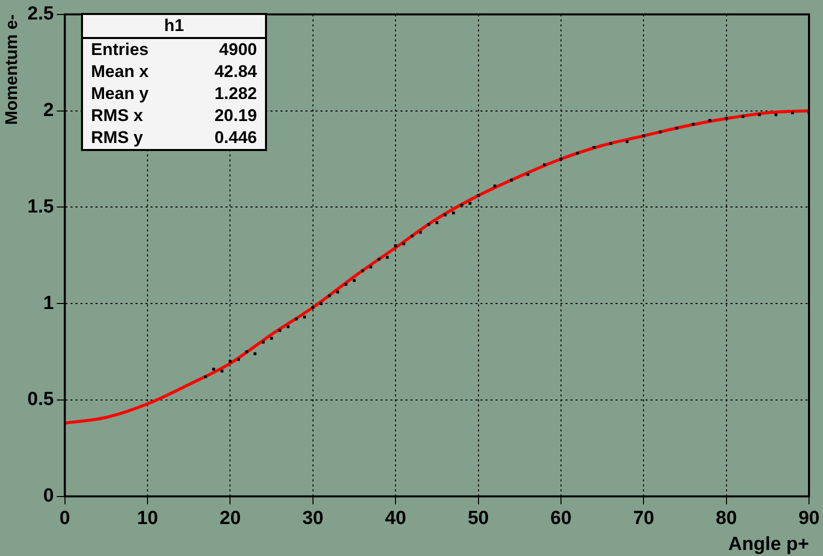  Describe the element at coordinates (174, 93) in the screenshot. I see `text: Mean y 1.282` at that location.